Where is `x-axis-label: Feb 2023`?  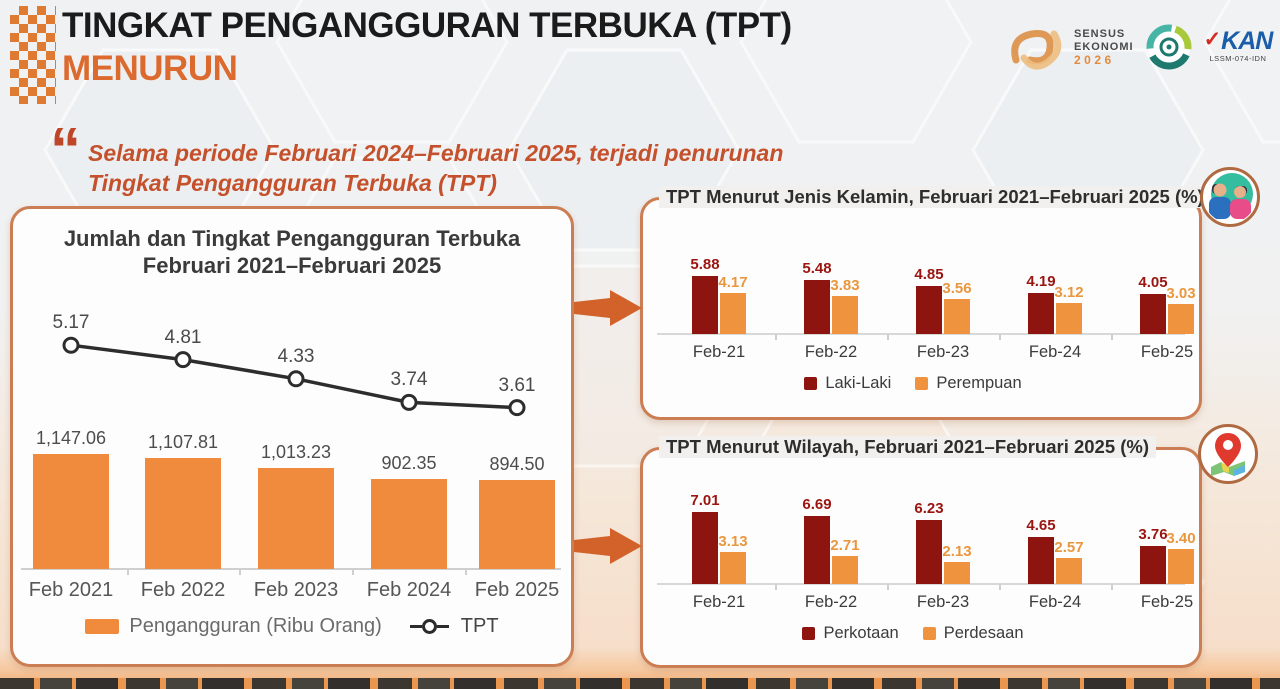
x-axis-label: Feb 2023 is located at coordinates (296, 590).